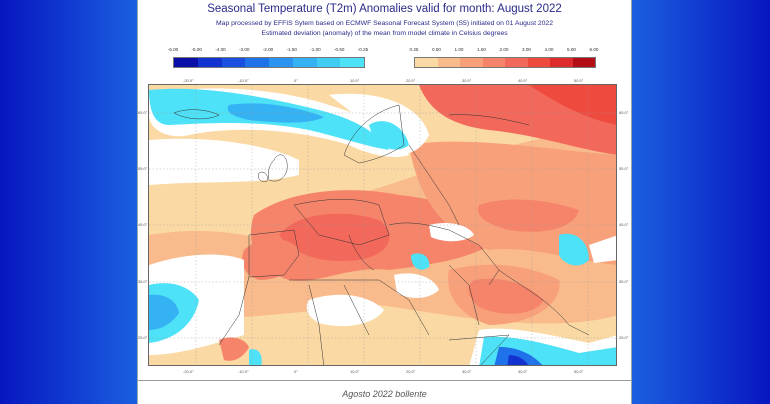 The width and height of the screenshot is (770, 404). I want to click on x-tick-top: 0°, so click(296, 80).